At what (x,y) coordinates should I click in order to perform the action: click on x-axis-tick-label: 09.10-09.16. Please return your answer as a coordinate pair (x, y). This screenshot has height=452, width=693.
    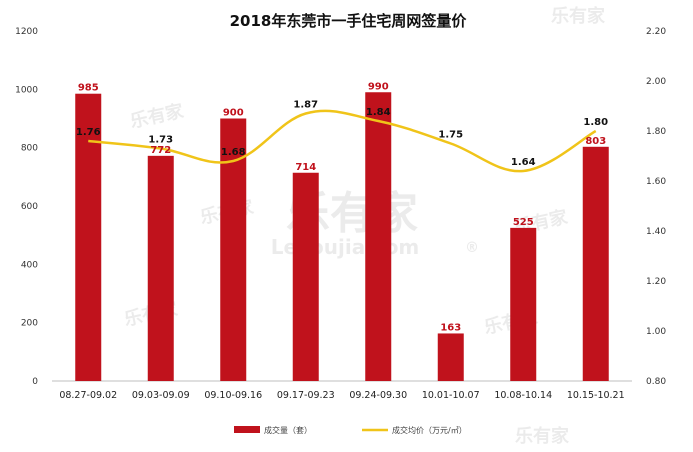
    Looking at the image, I should click on (233, 395).